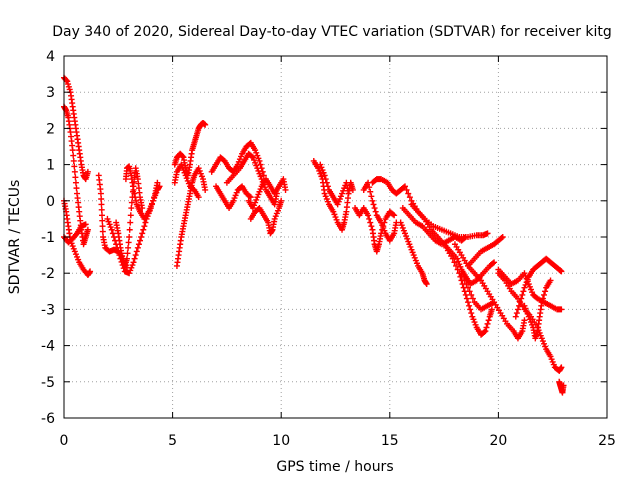  What do you see at coordinates (607, 441) in the screenshot?
I see `x-tick-label: 25` at bounding box center [607, 441].